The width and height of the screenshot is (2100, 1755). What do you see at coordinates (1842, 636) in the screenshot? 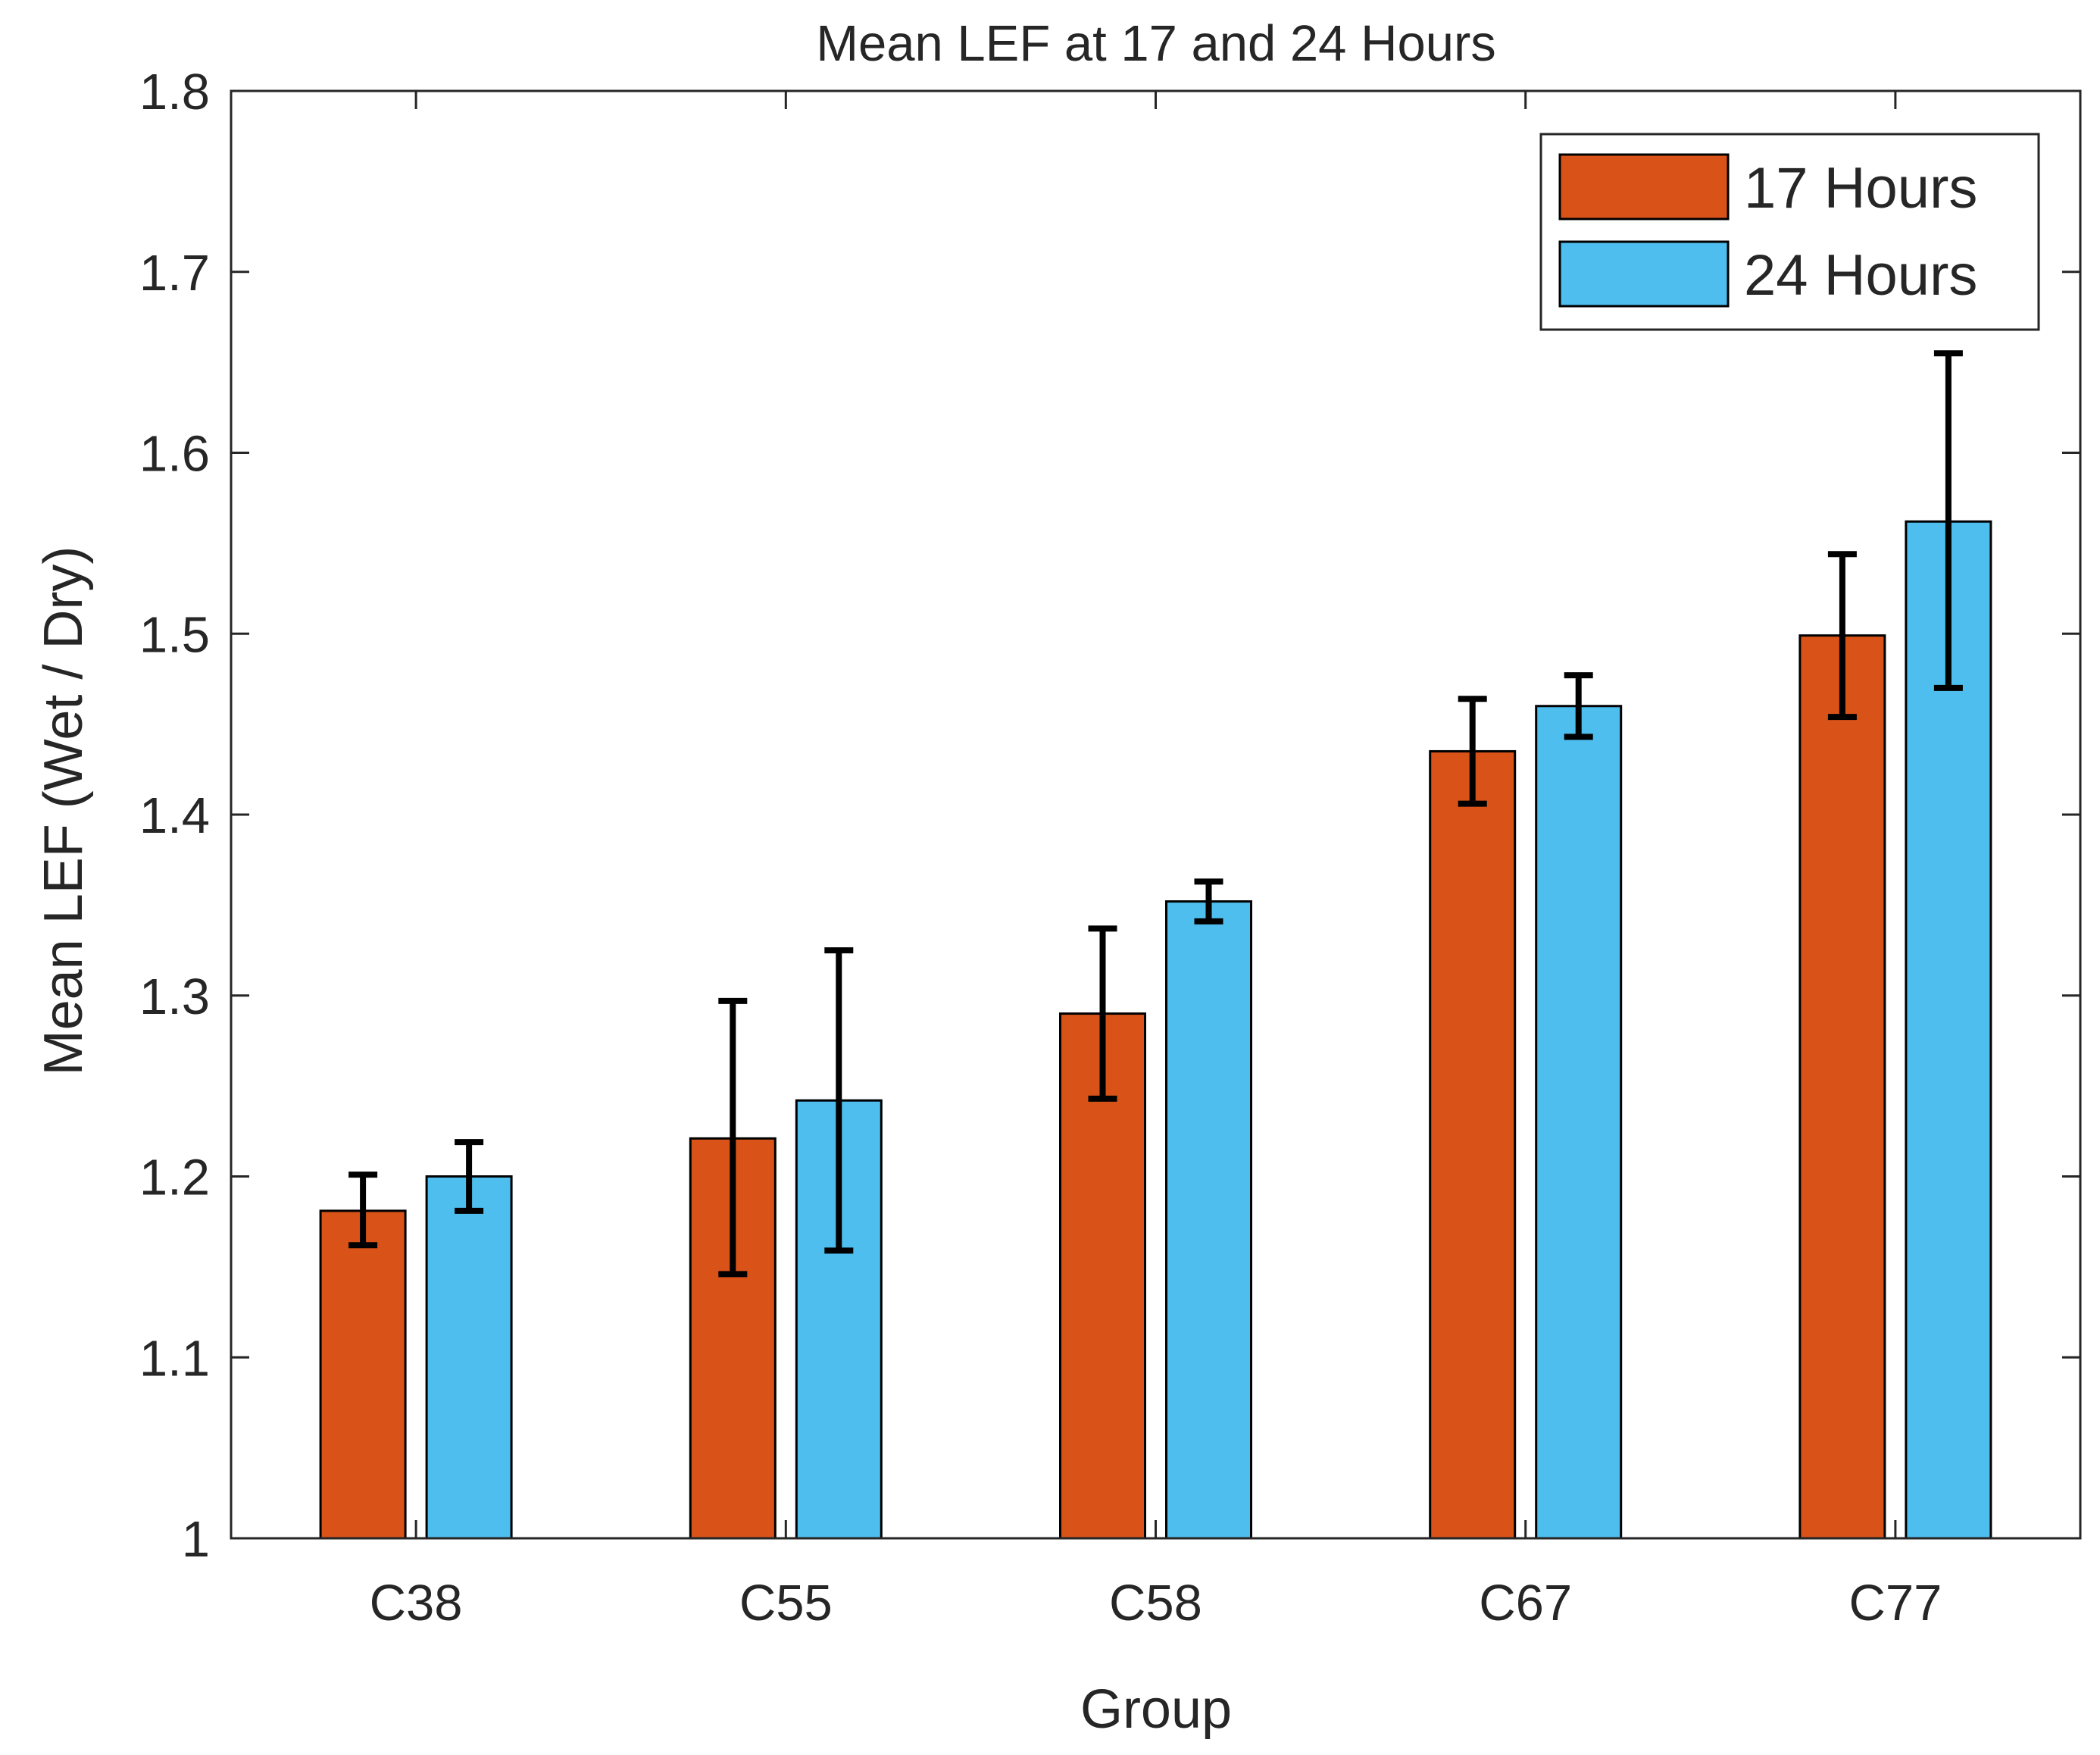
I see `errorbar-17h-c77` at bounding box center [1842, 636].